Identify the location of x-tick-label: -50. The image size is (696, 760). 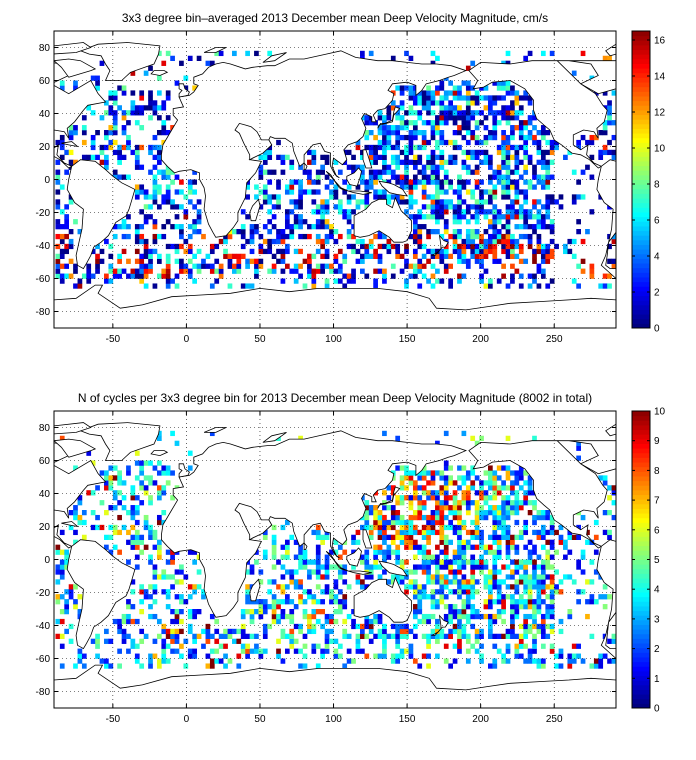
(113, 719).